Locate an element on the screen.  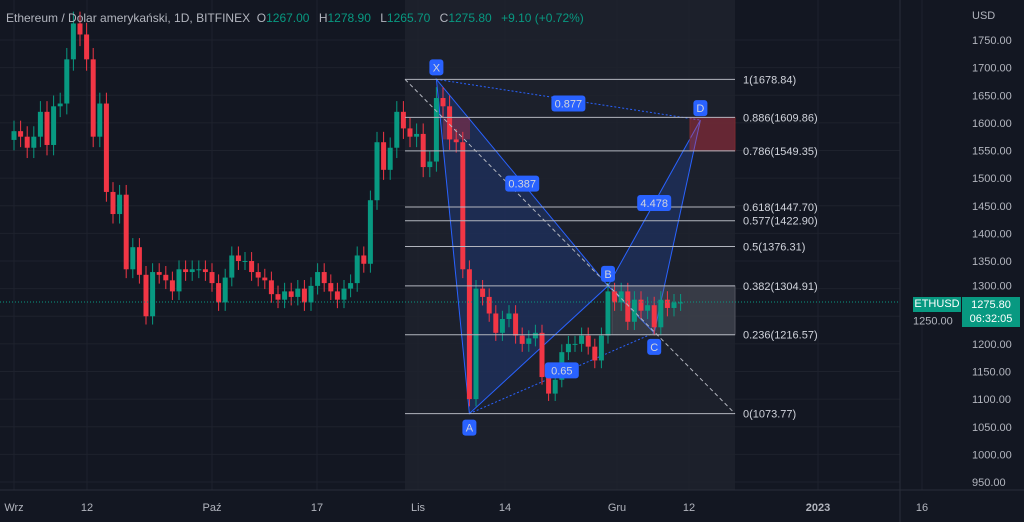
high-value: 1278.90 is located at coordinates (349, 18).